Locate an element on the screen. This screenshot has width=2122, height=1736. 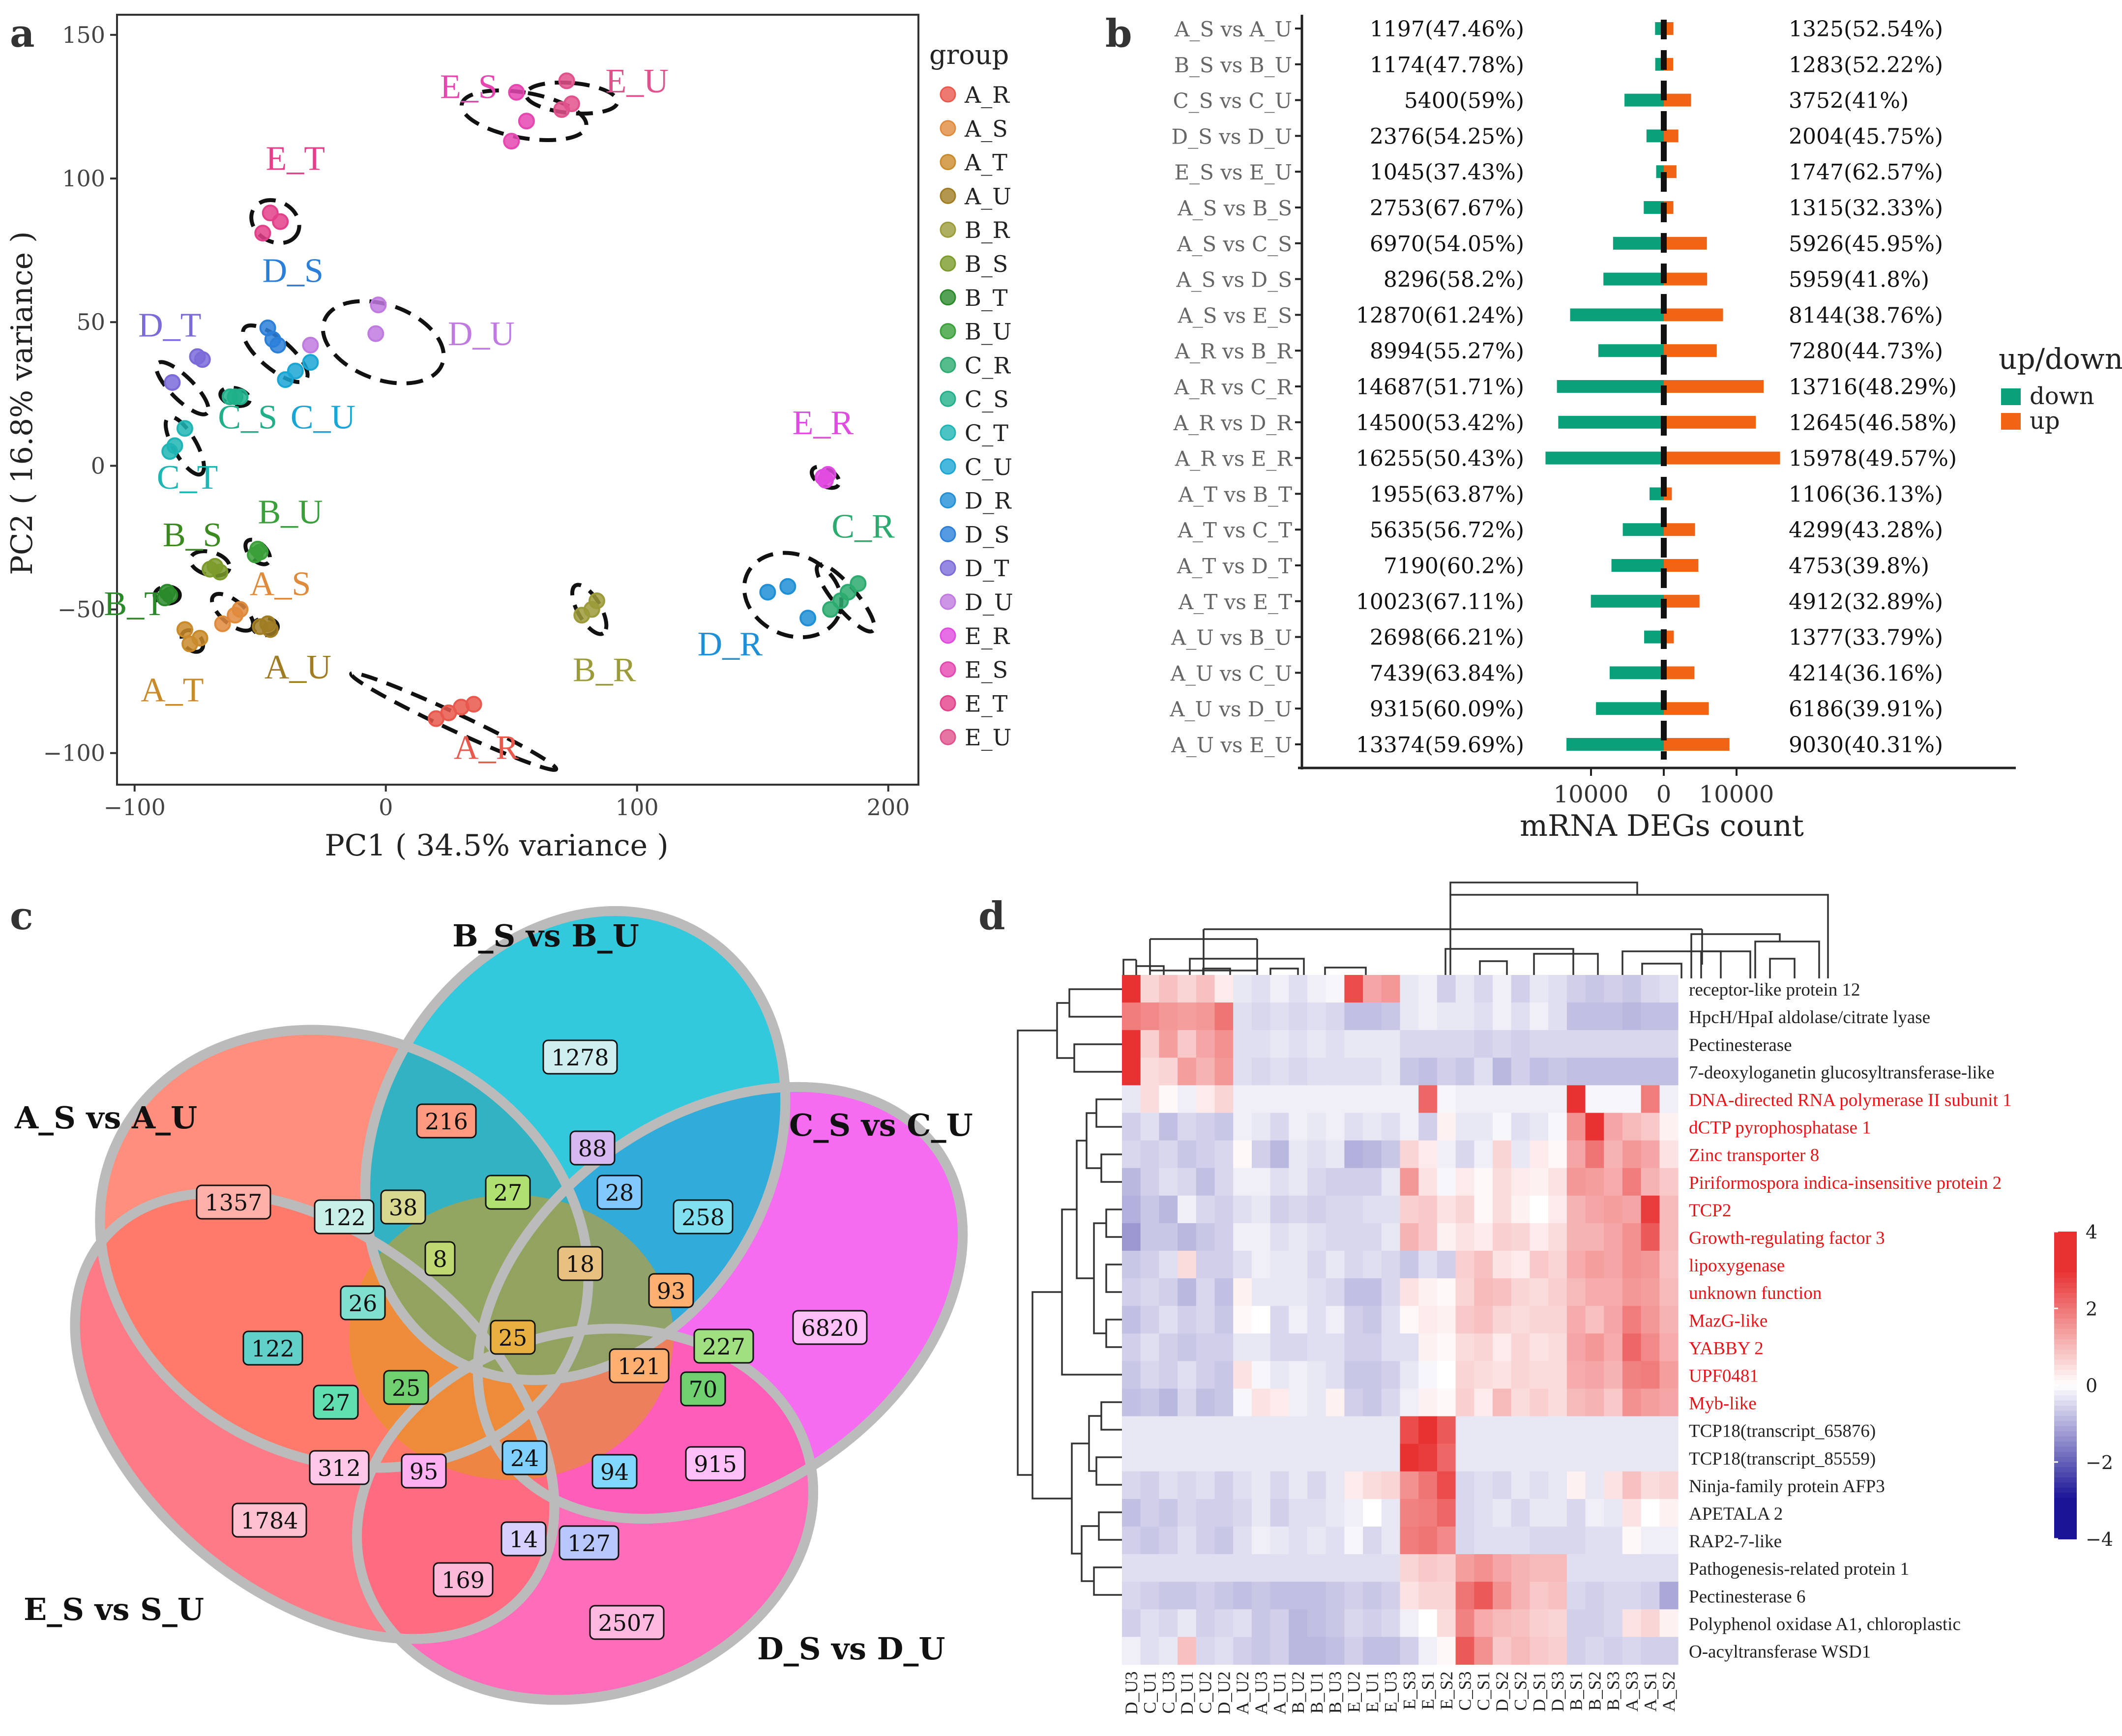
heatmap-row-label: Pectinesterase is located at coordinates (1741, 1045).